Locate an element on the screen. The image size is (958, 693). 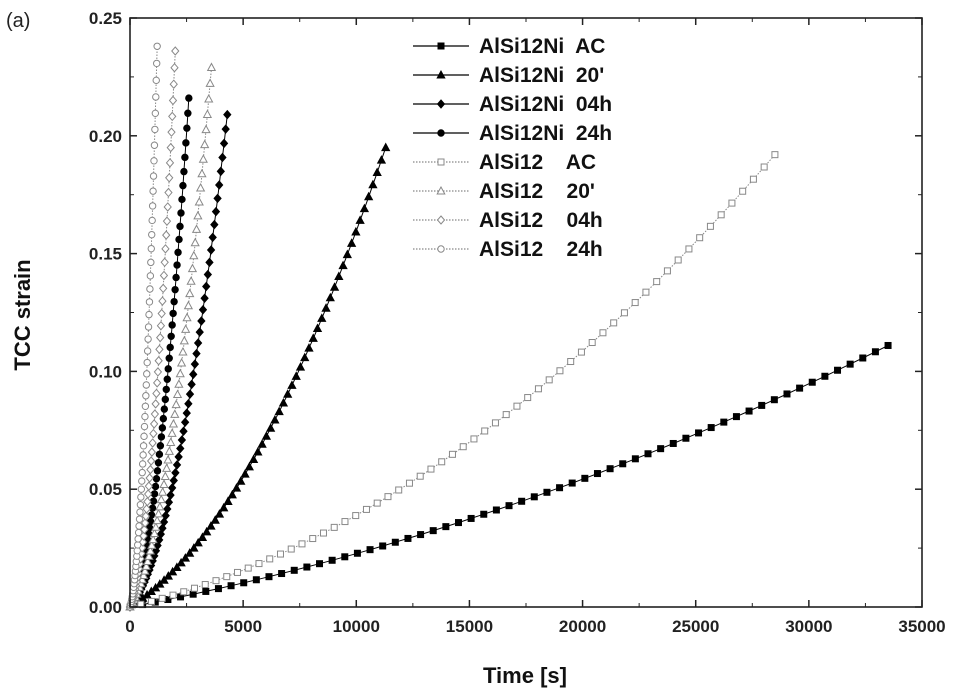
y-tick-label: 0.00 is located at coordinates (105, 607).